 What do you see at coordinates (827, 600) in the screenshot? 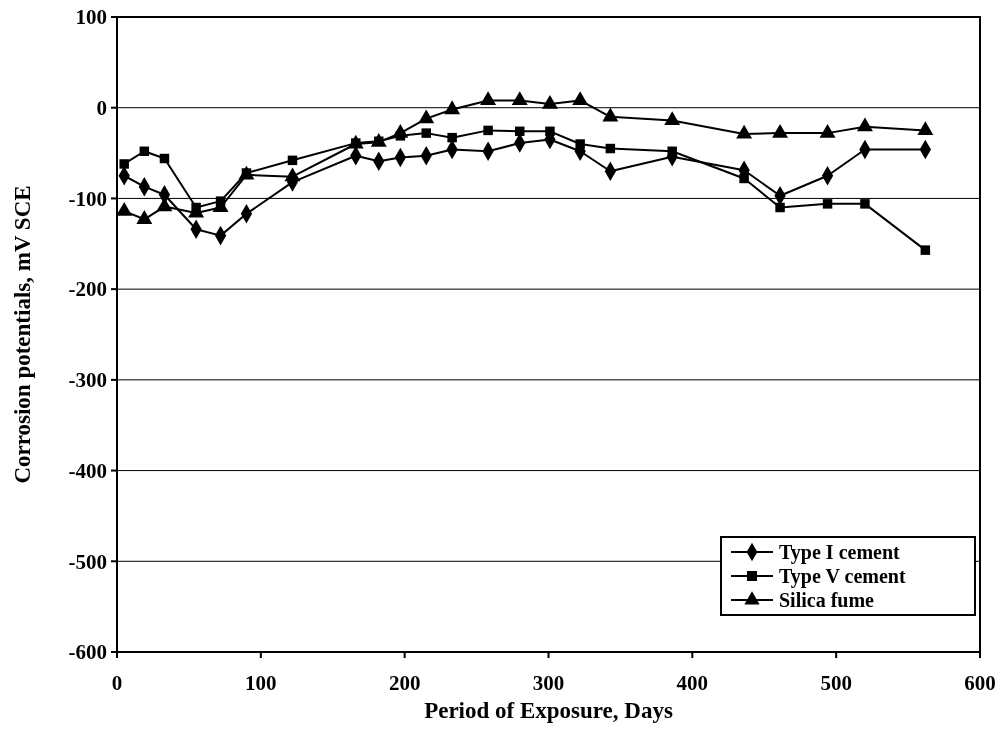
I see `legend-label: Silica fume` at bounding box center [827, 600].